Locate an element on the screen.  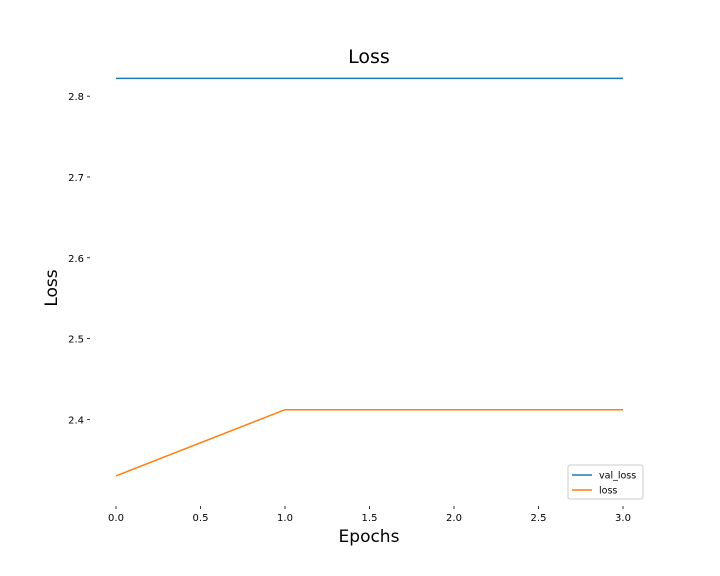
x-tick-label: 2.0 is located at coordinates (454, 518).